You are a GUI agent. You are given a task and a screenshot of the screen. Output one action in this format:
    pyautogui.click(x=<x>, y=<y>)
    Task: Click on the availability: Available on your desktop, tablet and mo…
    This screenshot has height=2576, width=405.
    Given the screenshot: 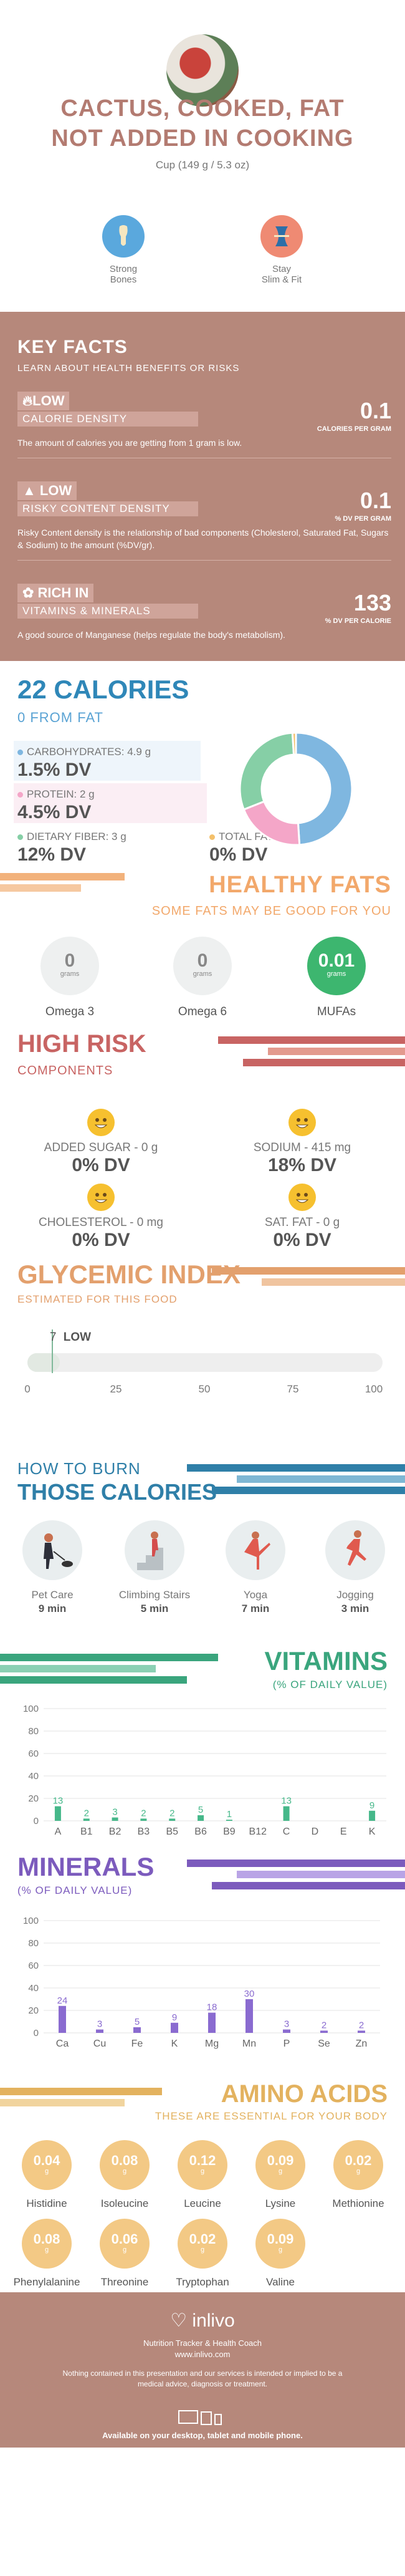 What is the action you would take?
    pyautogui.click(x=202, y=2435)
    